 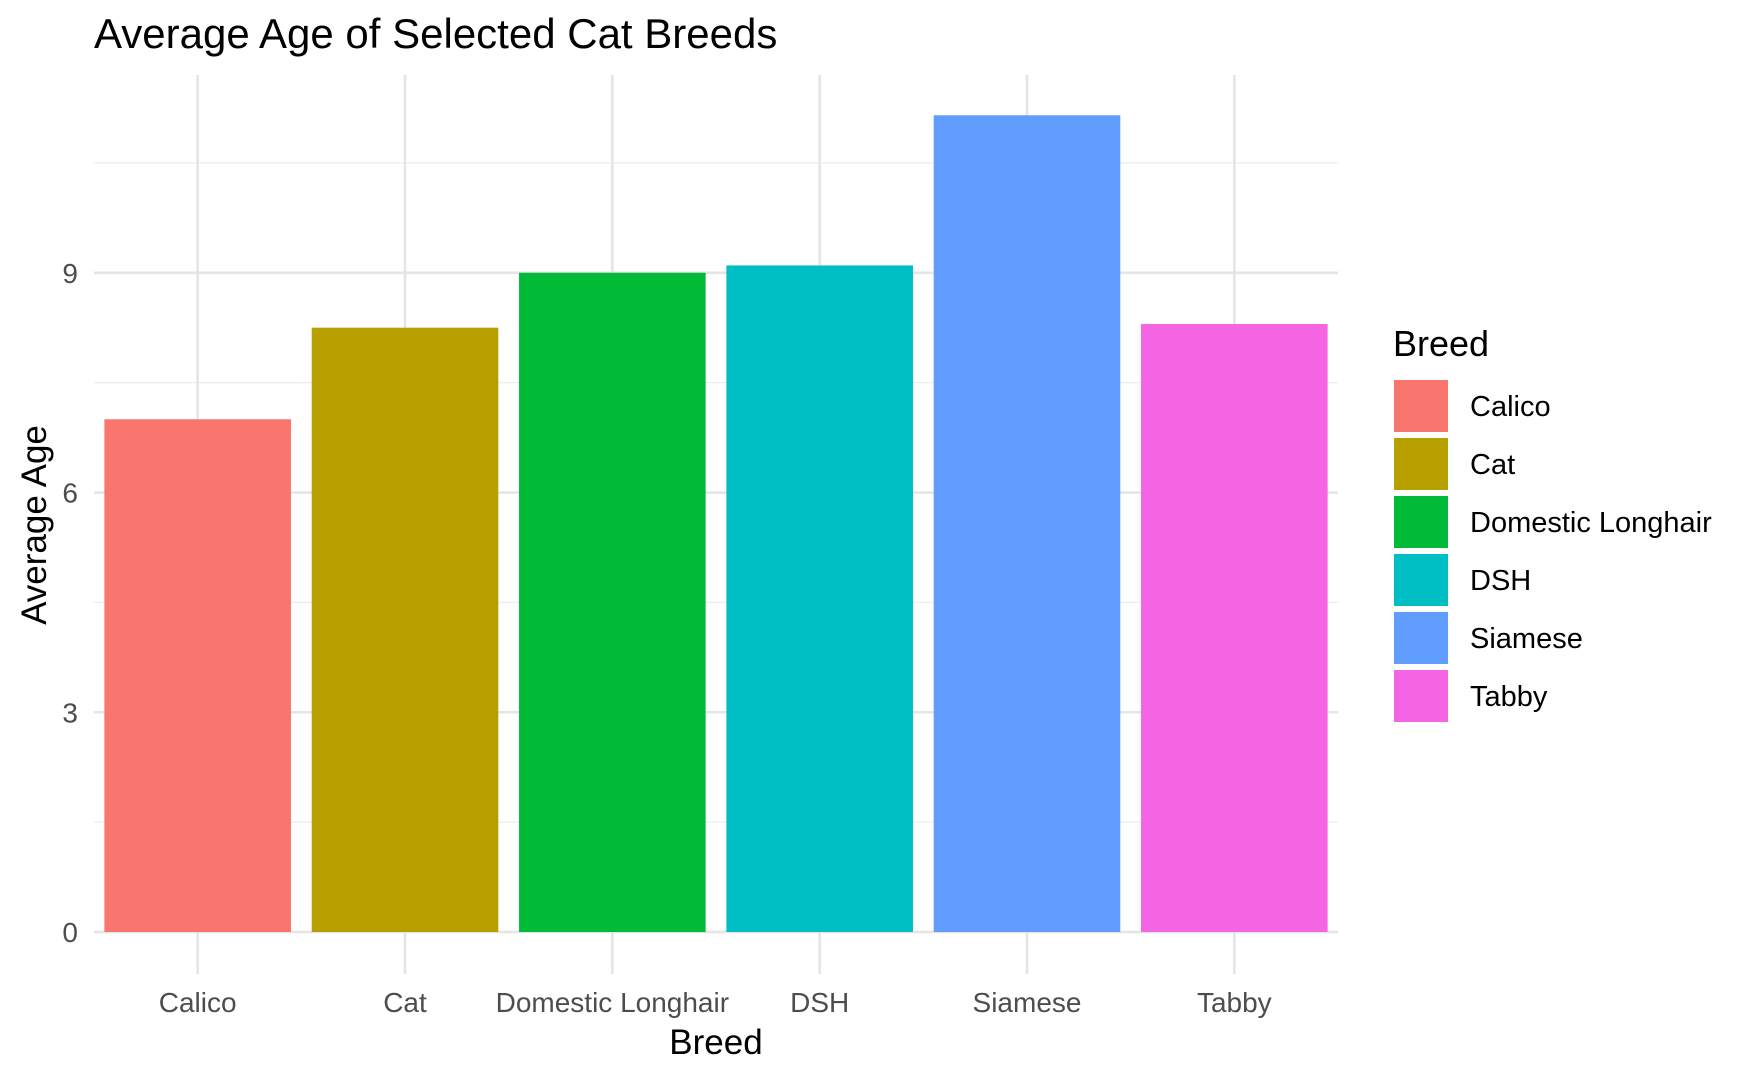 What do you see at coordinates (1441, 343) in the screenshot?
I see `legend-title: Breed` at bounding box center [1441, 343].